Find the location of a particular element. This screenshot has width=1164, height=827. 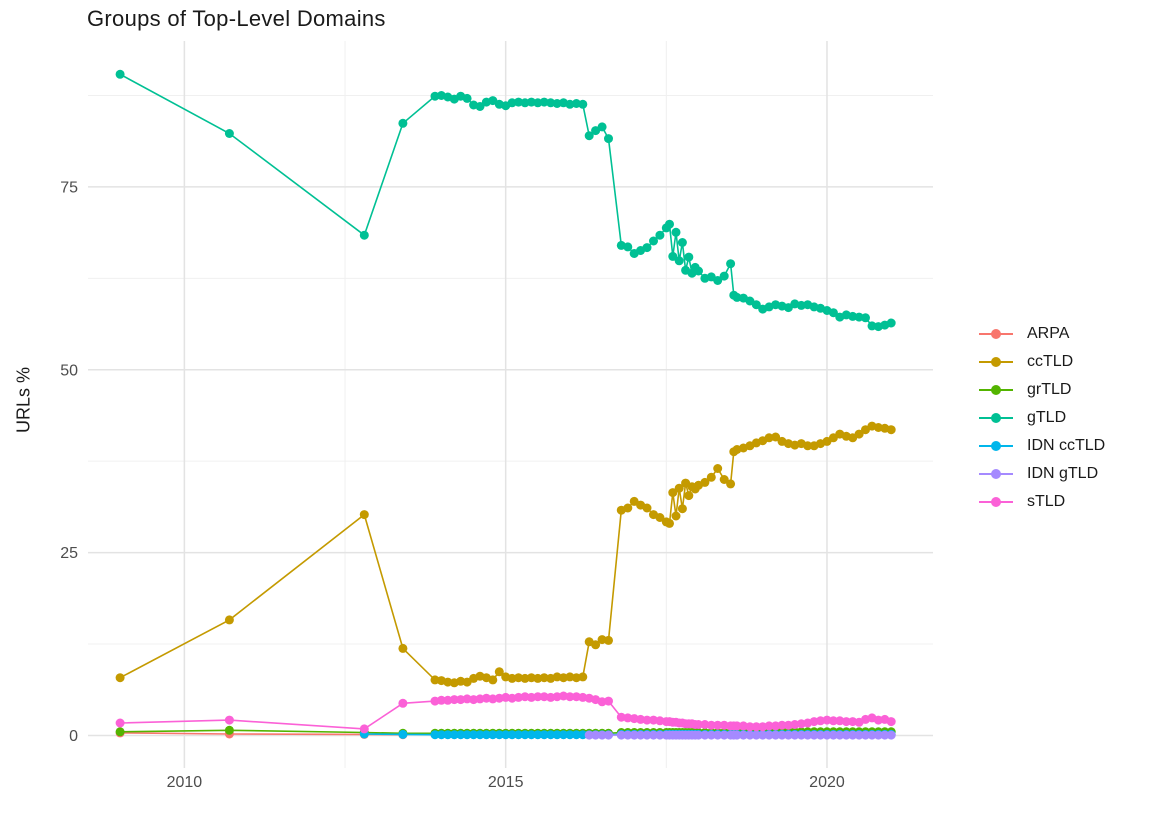

legend-label: IDN ccTLD is located at coordinates (1066, 445).